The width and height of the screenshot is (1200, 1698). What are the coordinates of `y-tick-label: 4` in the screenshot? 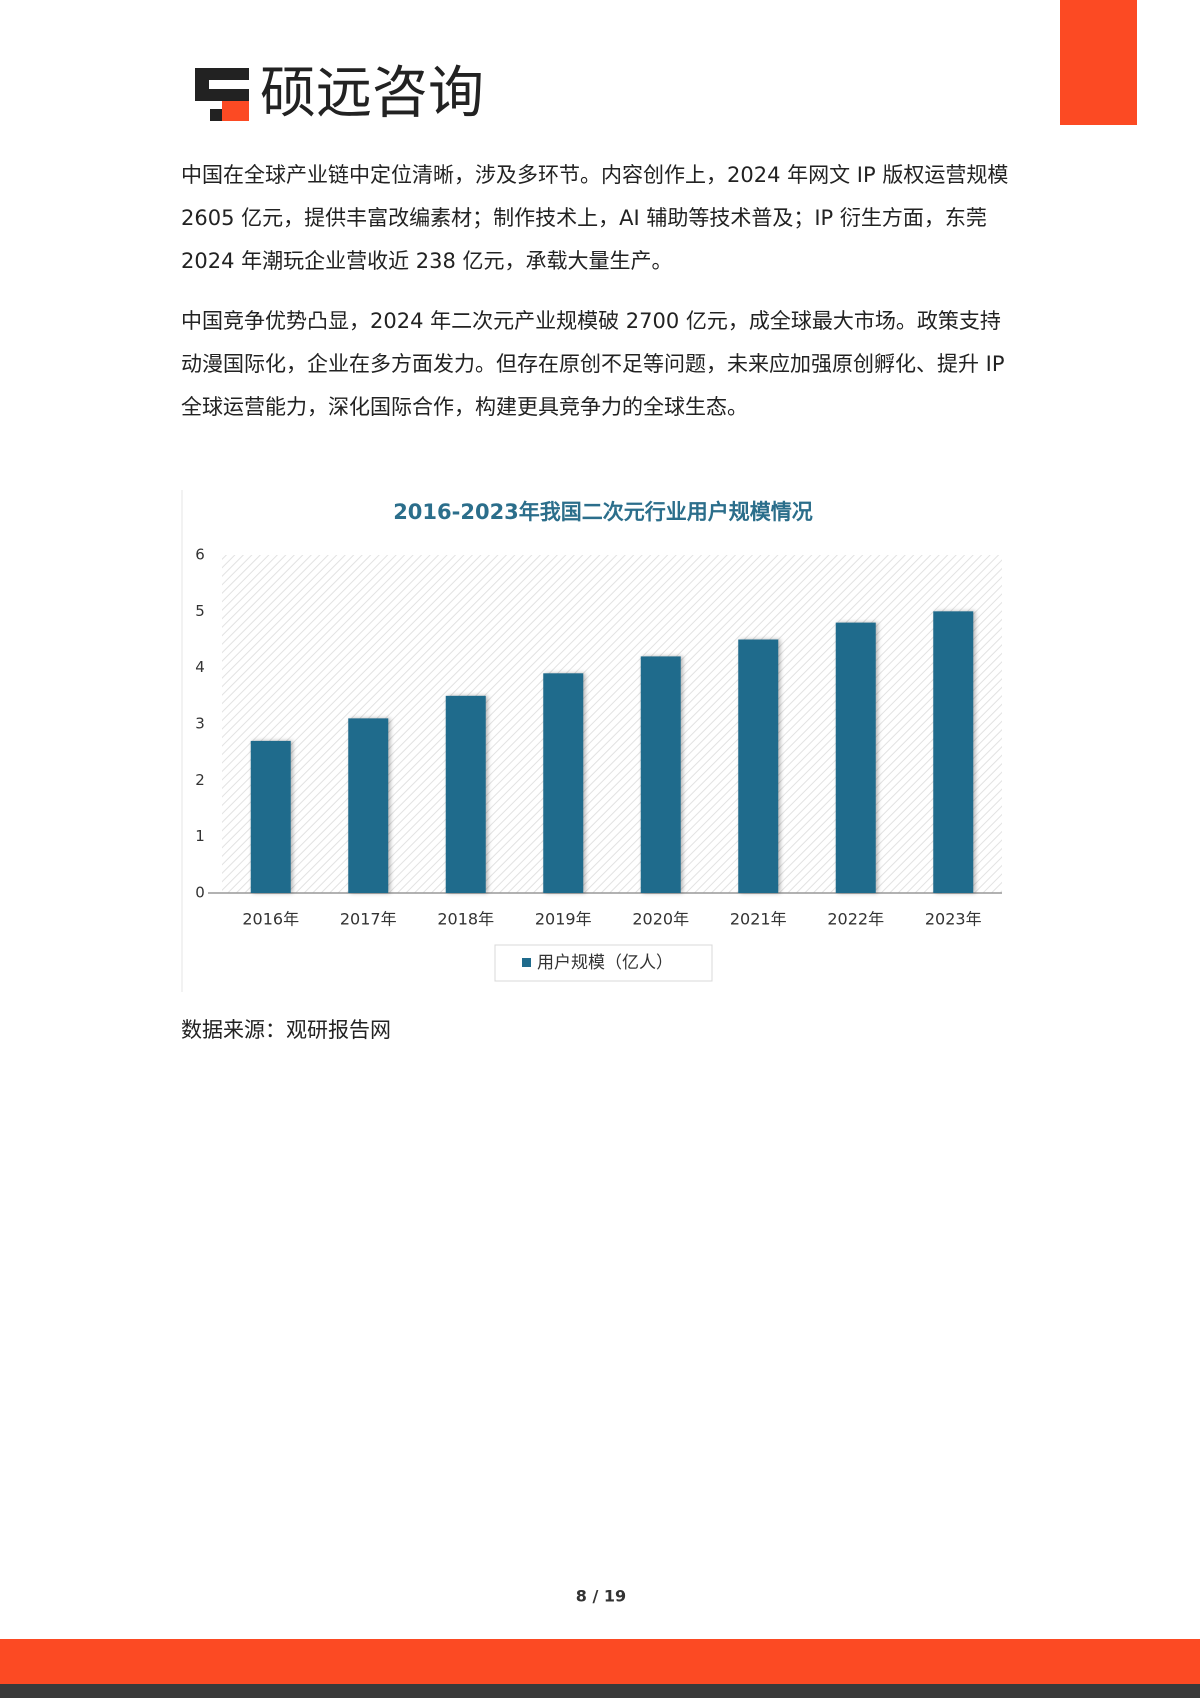 It's located at (200, 667).